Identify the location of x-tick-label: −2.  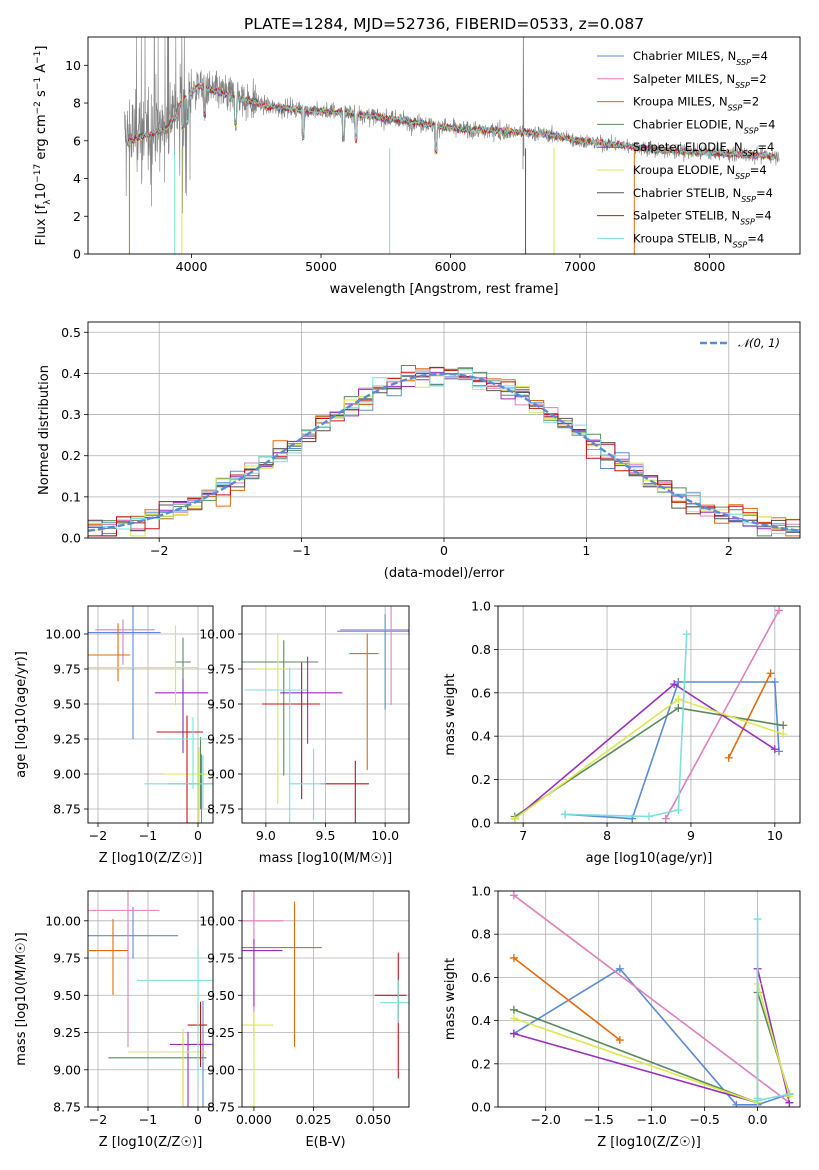
(98, 1119).